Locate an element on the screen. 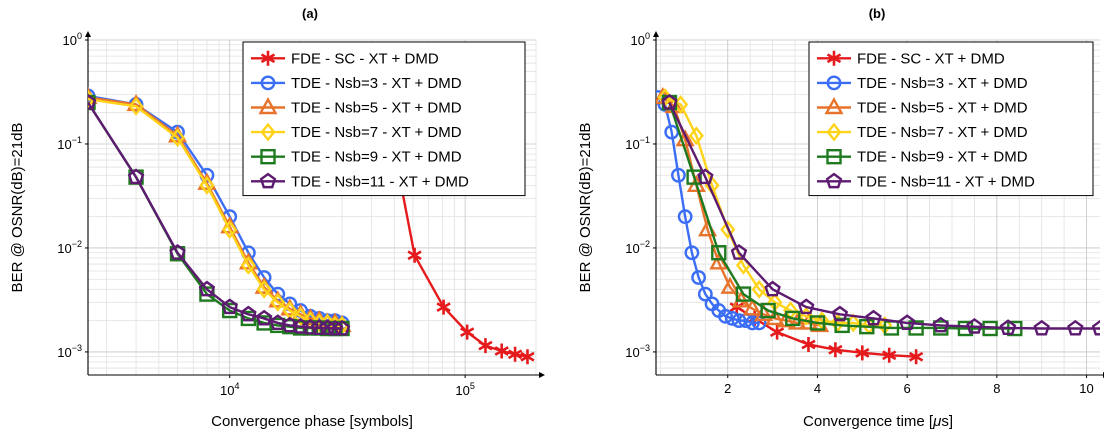 This screenshot has width=1104, height=438. panel-title: (a) is located at coordinates (310, 13).